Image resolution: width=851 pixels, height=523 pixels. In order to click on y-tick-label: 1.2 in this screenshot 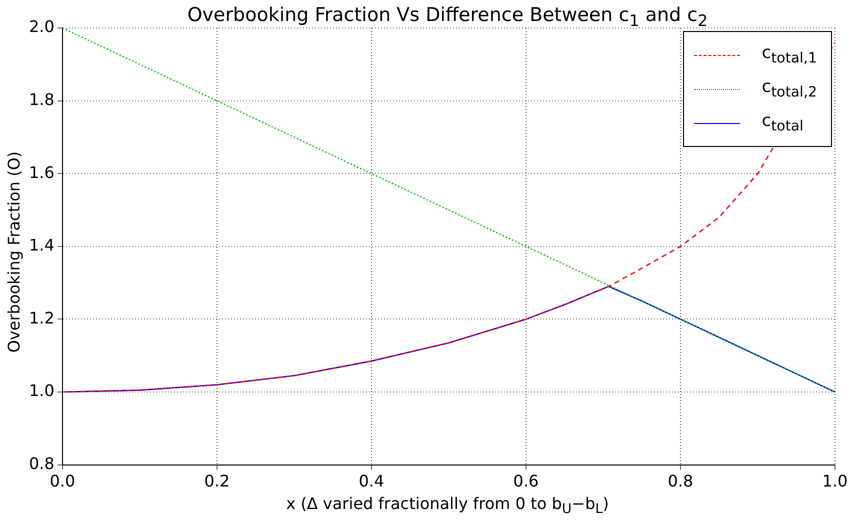, I will do `click(41, 318)`.